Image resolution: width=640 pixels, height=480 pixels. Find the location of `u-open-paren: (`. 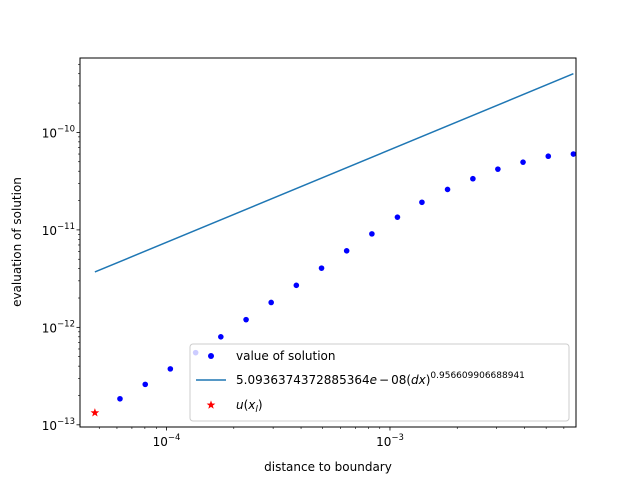

u-open-paren: ( is located at coordinates (246, 405).